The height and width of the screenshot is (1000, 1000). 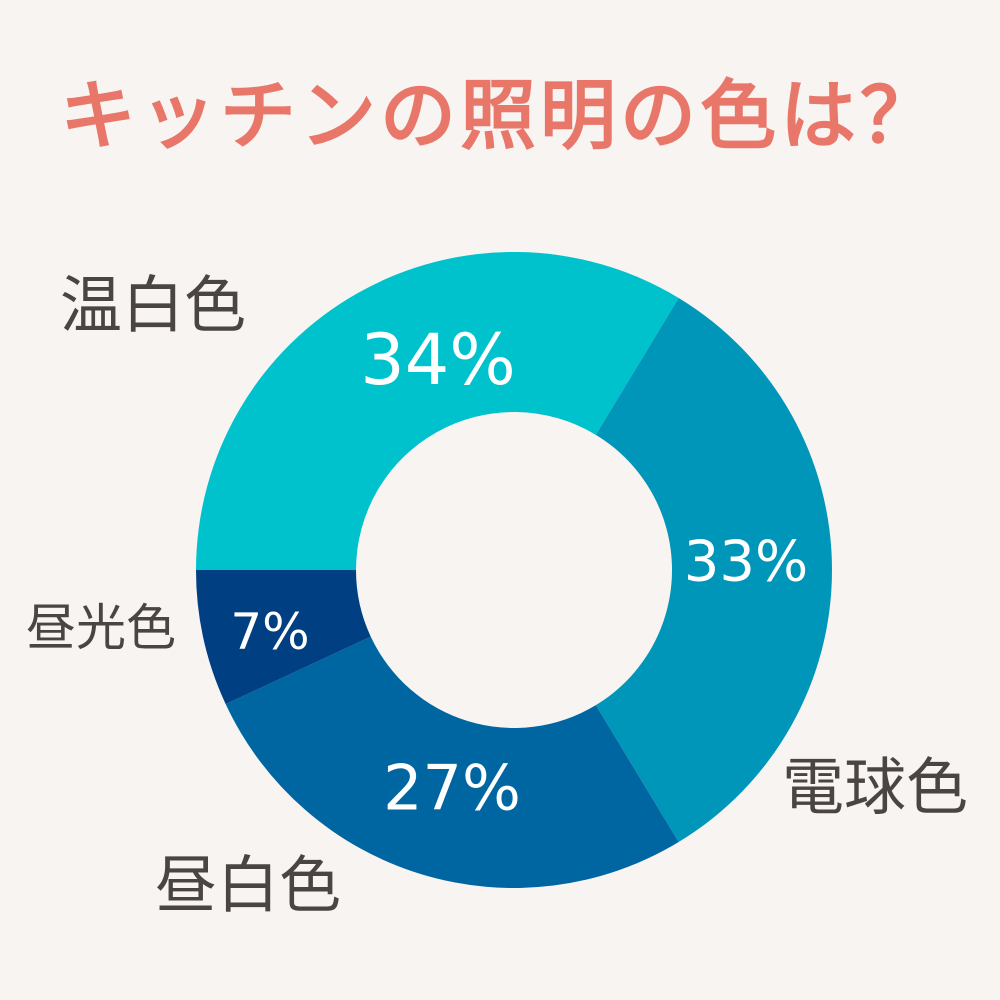 I want to click on category-label-2: 昼白色, so click(x=248, y=885).